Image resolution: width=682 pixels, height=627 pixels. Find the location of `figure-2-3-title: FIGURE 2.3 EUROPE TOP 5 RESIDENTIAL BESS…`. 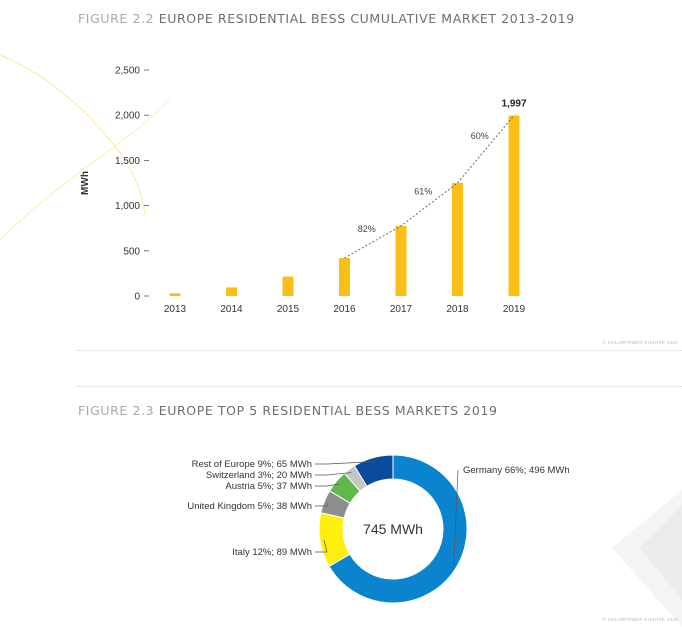

figure-2-3-title: FIGURE 2.3 EUROPE TOP 5 RESIDENTIAL BESS… is located at coordinates (288, 410).